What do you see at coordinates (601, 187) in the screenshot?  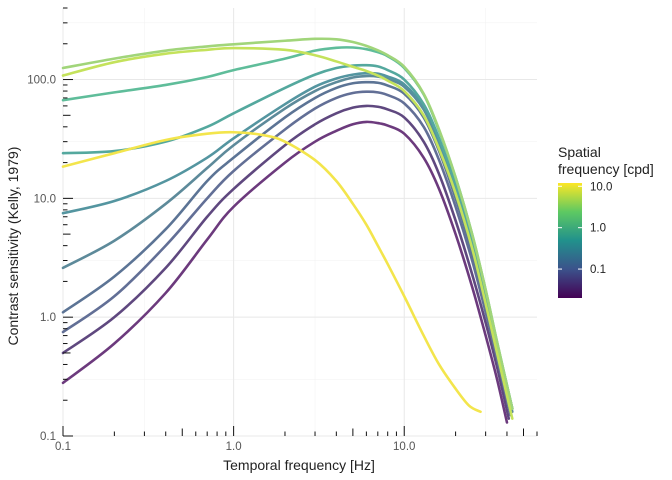 I see `legend-label: 10.0` at bounding box center [601, 187].